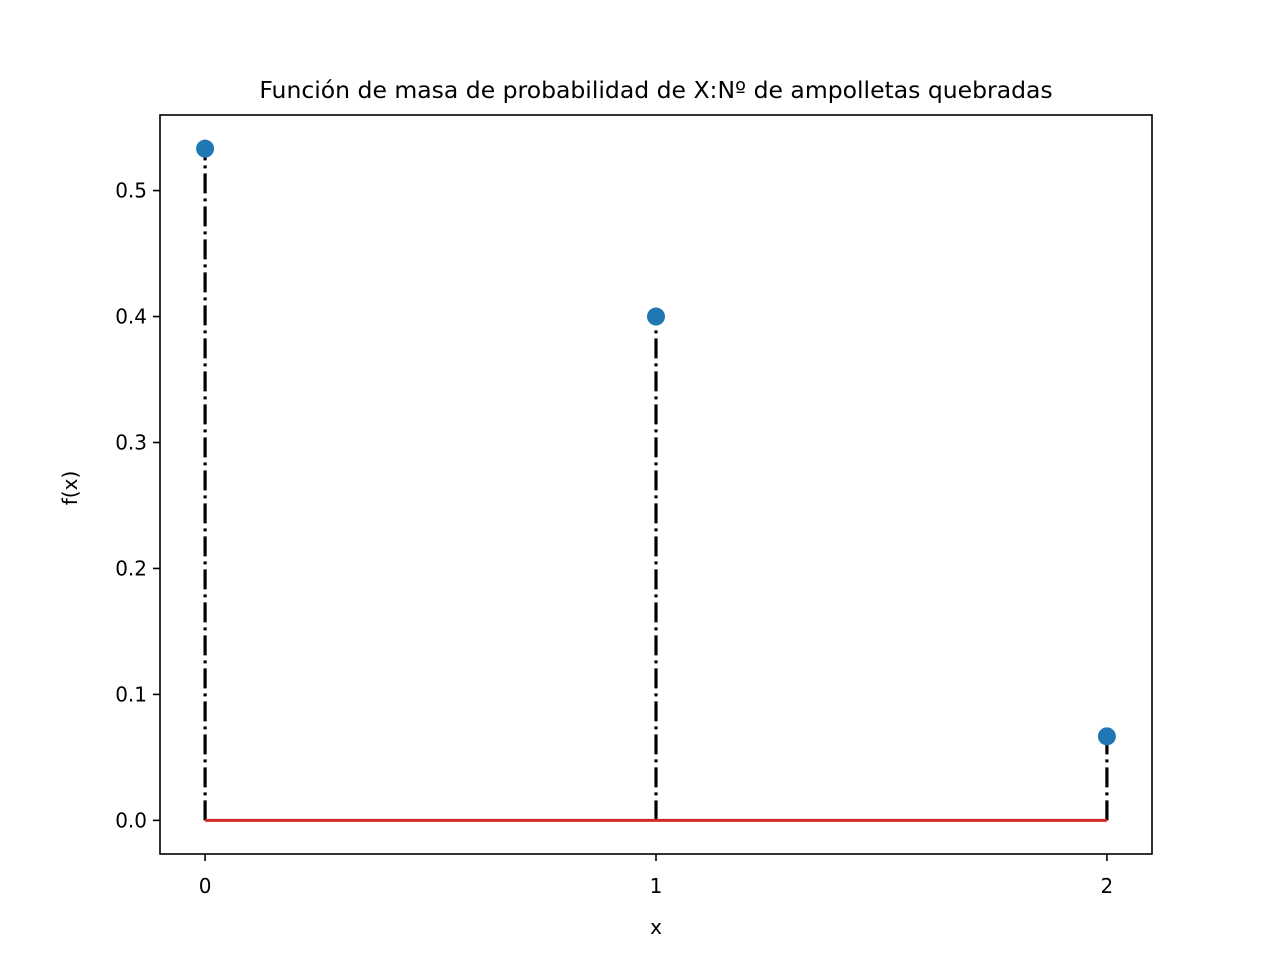  I want to click on y-tick-label: 0.0, so click(131, 820).